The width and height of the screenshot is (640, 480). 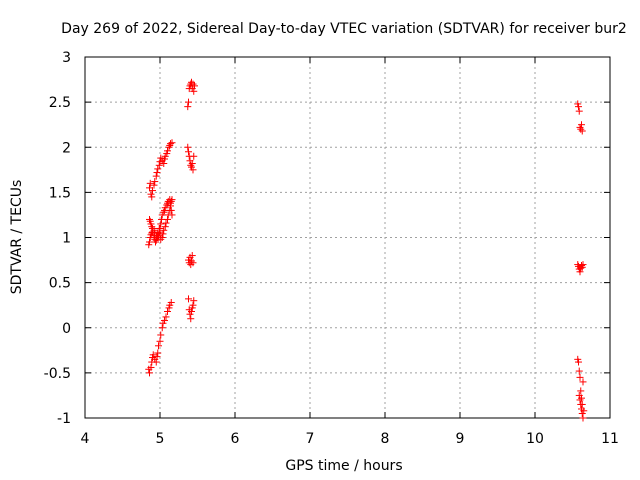 What do you see at coordinates (66, 239) in the screenshot?
I see `y-tick-label: 1` at bounding box center [66, 239].